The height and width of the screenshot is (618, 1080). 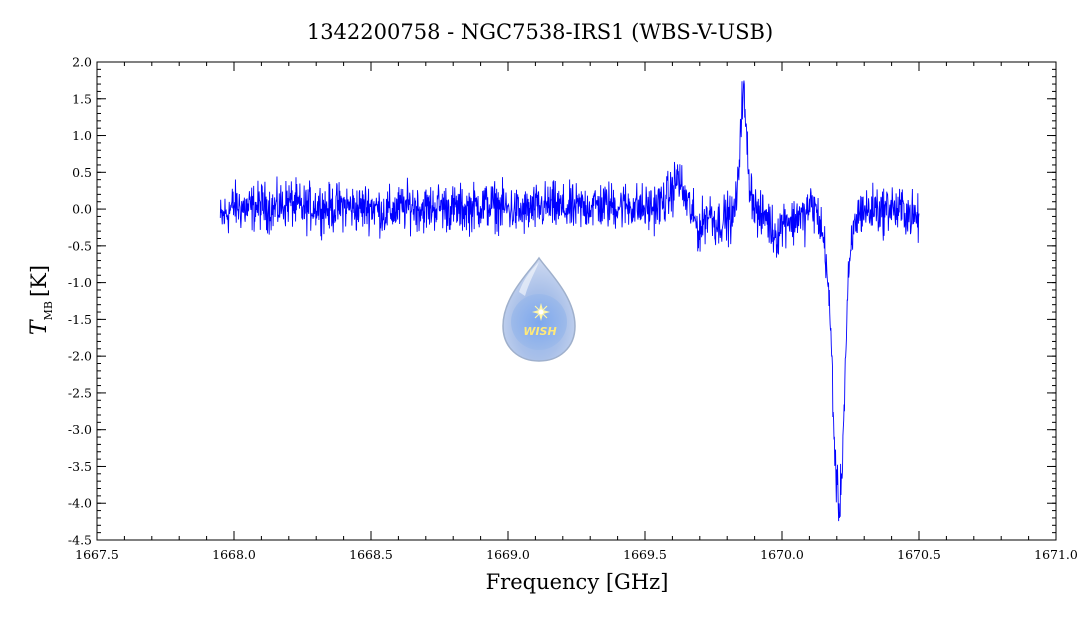 I want to click on wish-logo: WISH, so click(x=539, y=309).